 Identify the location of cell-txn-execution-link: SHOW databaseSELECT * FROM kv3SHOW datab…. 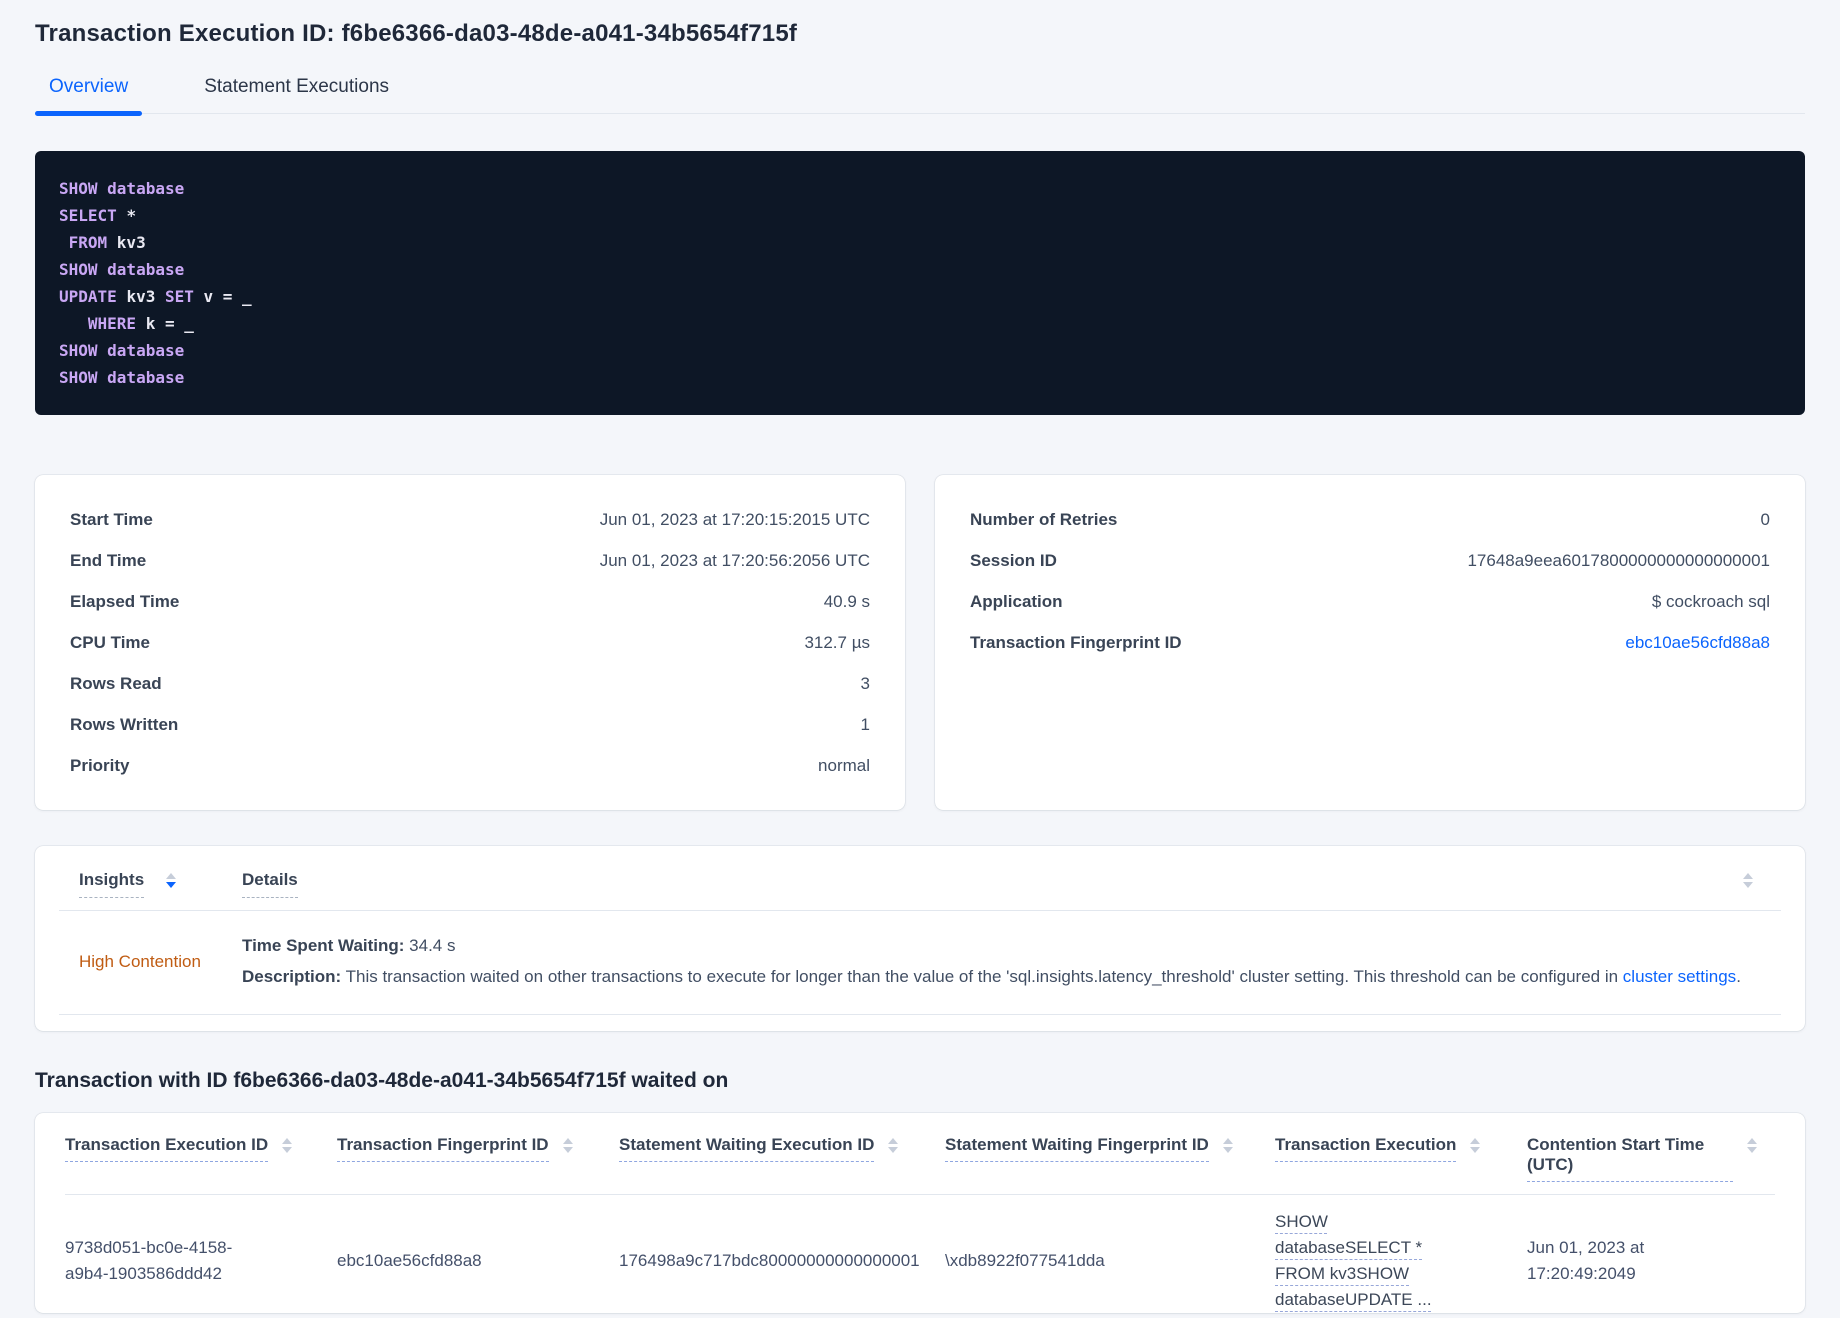
(1353, 1260).